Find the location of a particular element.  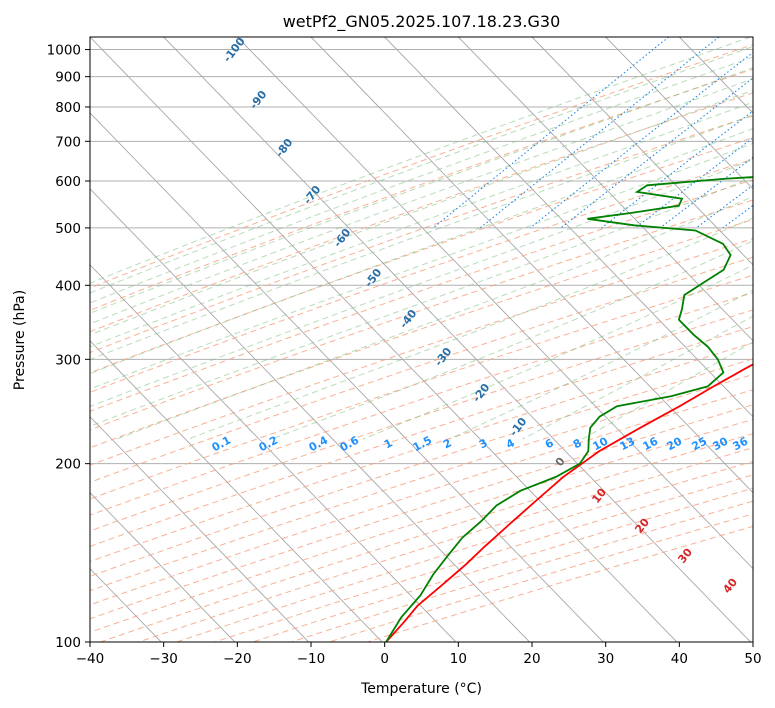

chart-title: wetPf2_GN05.2025.107.18.23.G30 is located at coordinates (422, 22).